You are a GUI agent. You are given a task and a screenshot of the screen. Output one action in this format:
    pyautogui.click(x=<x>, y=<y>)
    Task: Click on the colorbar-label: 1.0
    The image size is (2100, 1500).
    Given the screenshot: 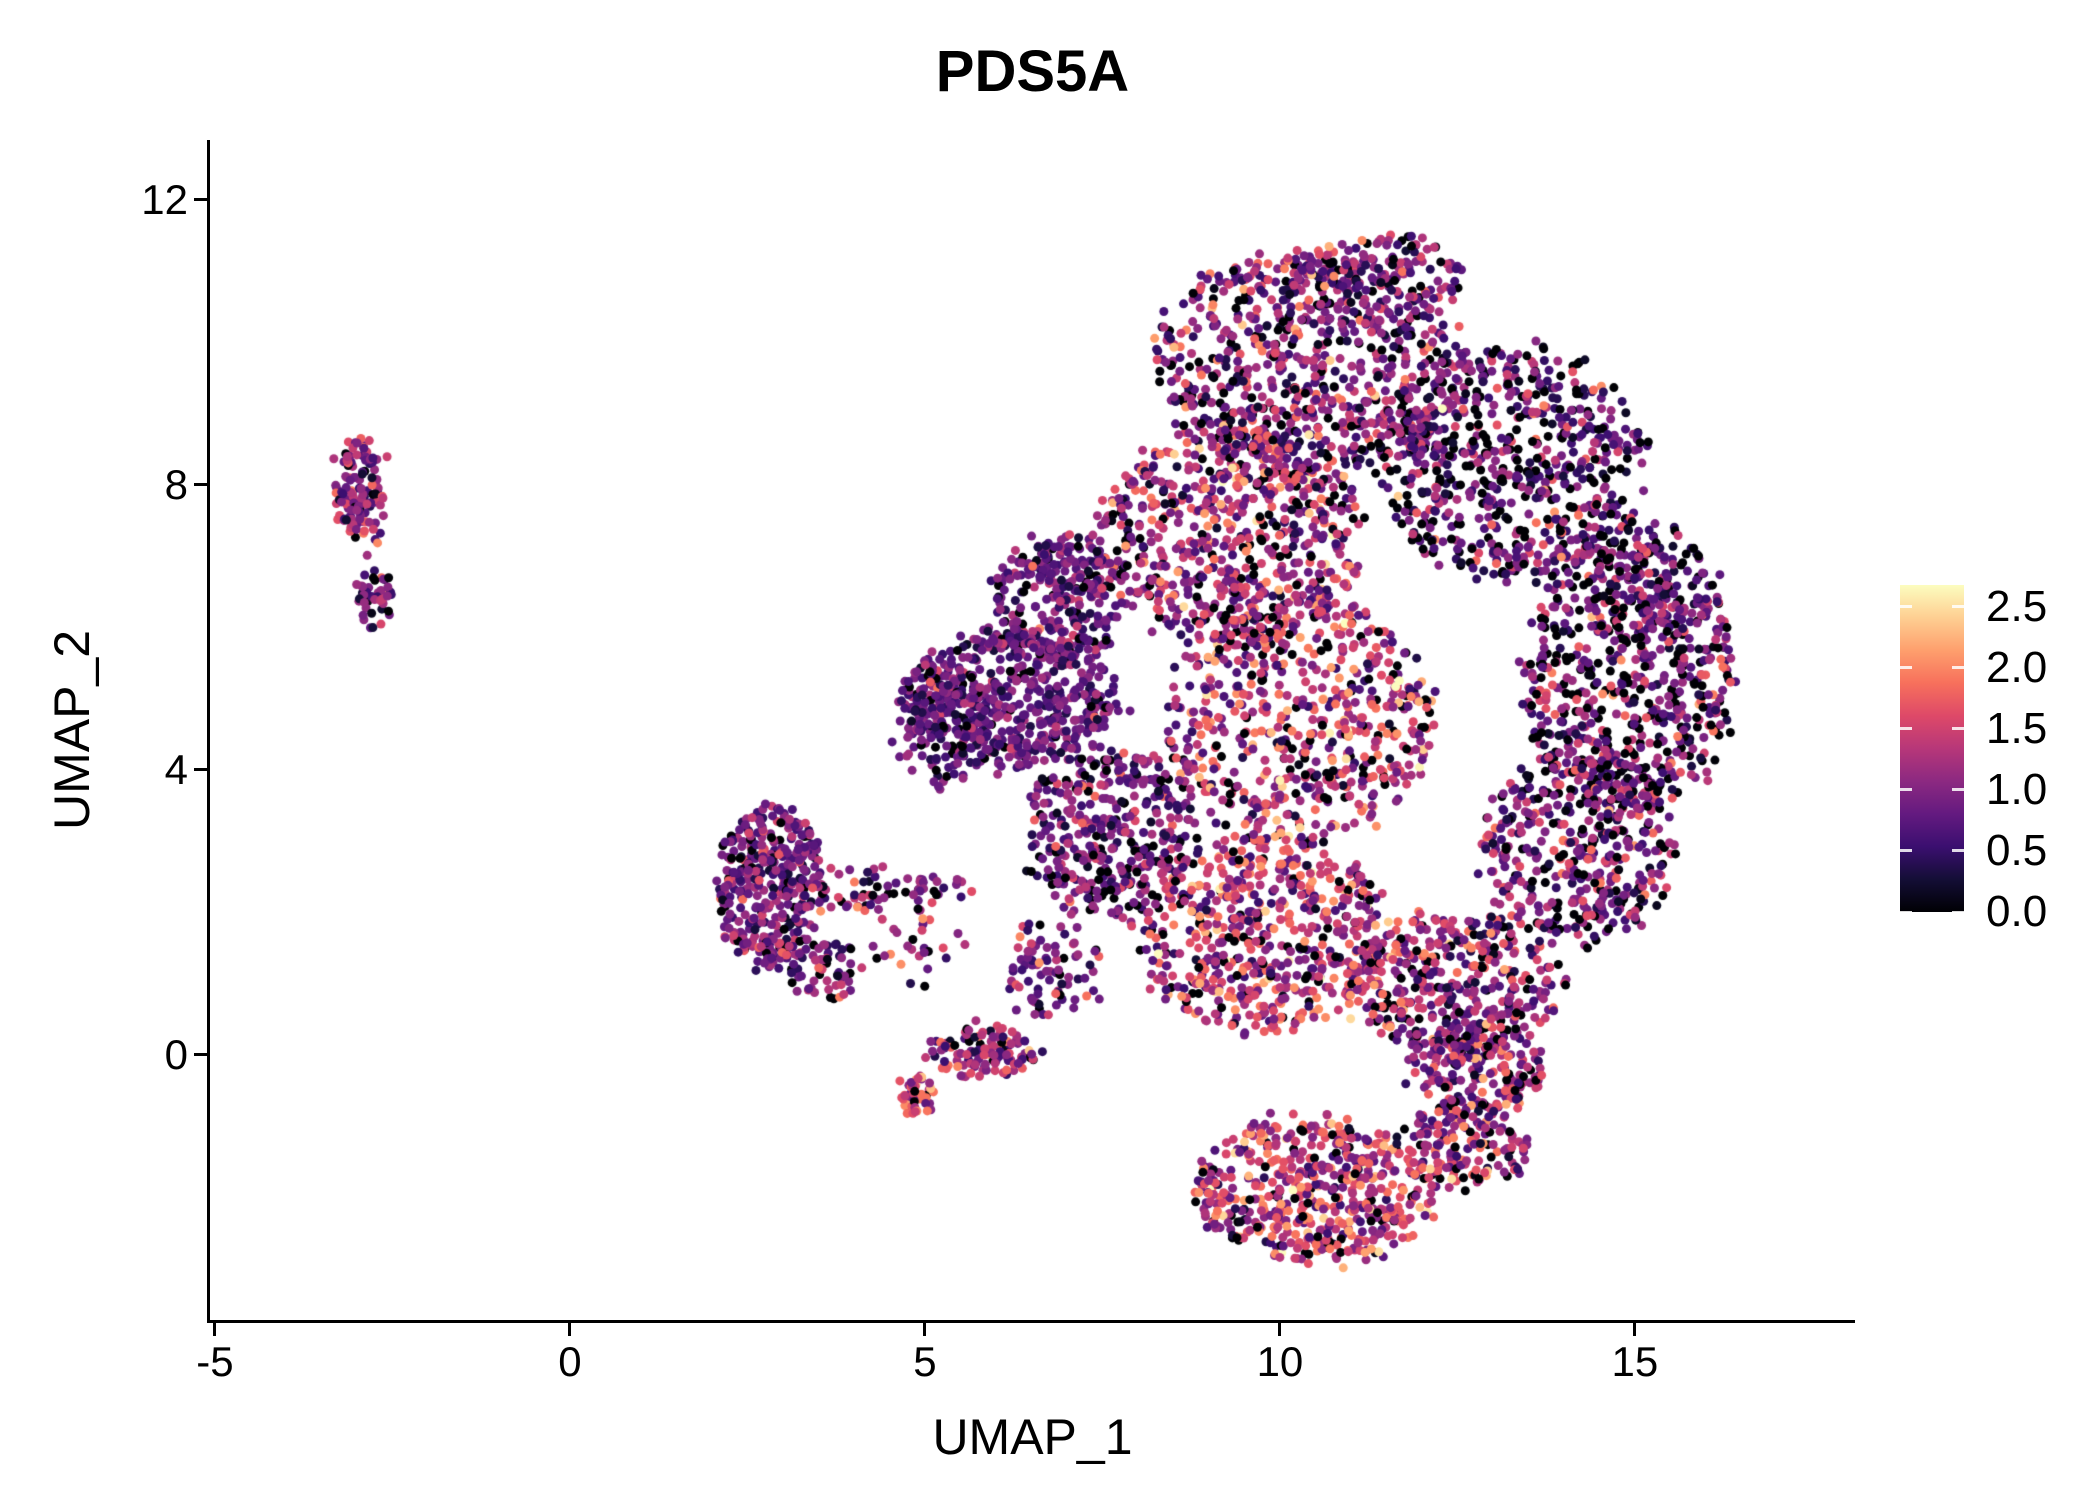 What is the action you would take?
    pyautogui.click(x=2017, y=789)
    